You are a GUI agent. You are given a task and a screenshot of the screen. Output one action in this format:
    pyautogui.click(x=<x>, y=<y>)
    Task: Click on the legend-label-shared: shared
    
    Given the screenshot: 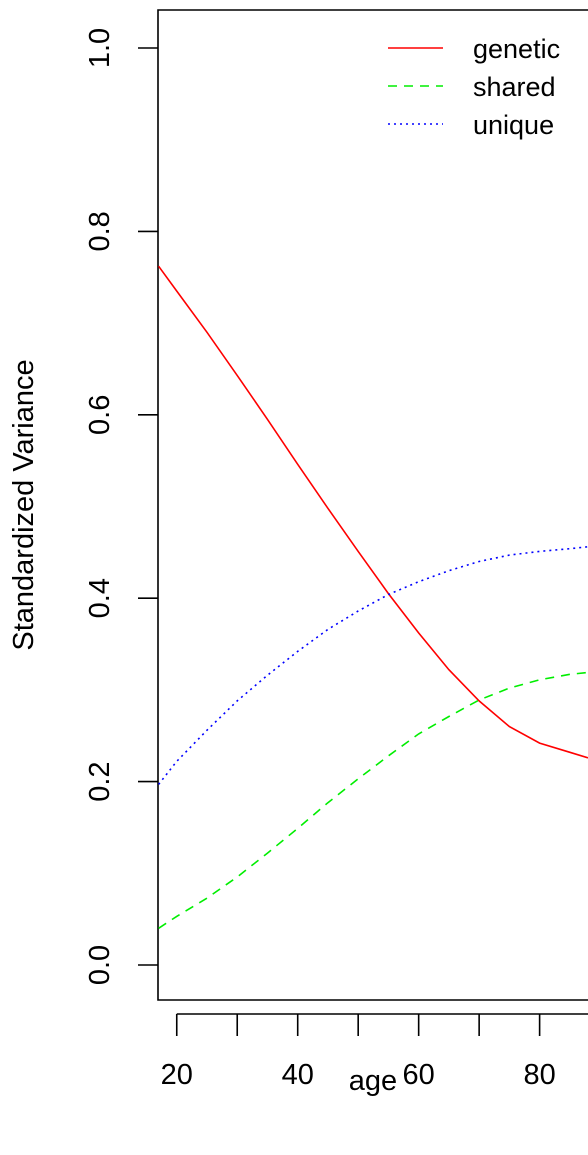 What is the action you would take?
    pyautogui.click(x=514, y=87)
    